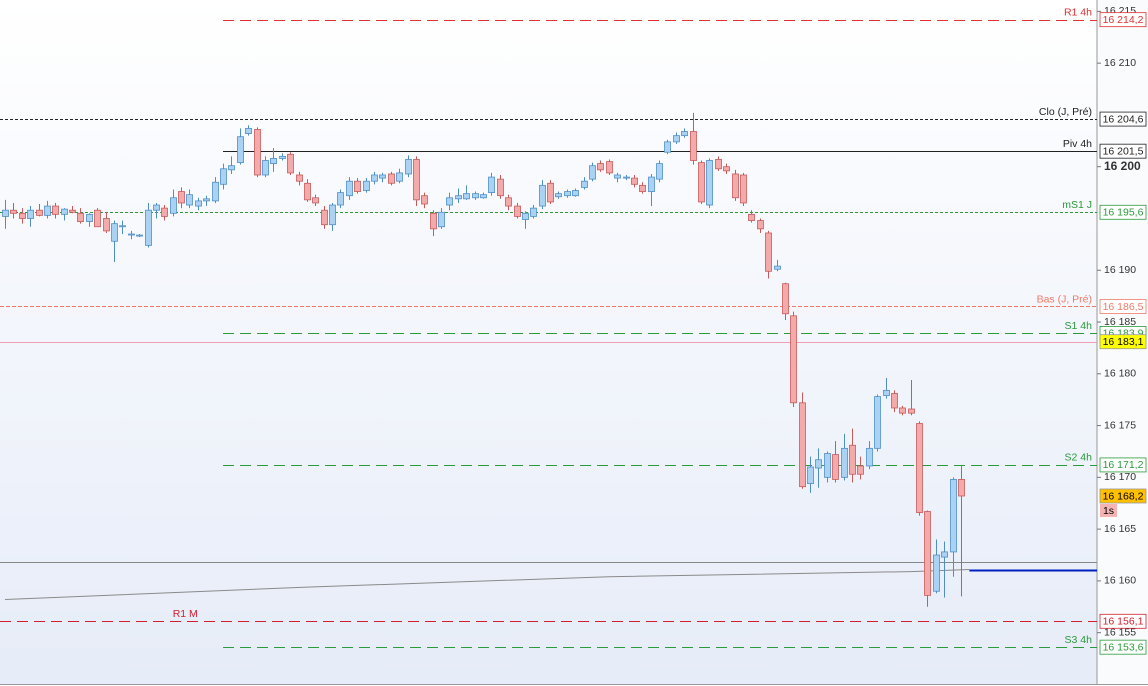 The height and width of the screenshot is (686, 1148). Describe the element at coordinates (1064, 299) in the screenshot. I see `level-label: Bas (J, Pré)` at that location.